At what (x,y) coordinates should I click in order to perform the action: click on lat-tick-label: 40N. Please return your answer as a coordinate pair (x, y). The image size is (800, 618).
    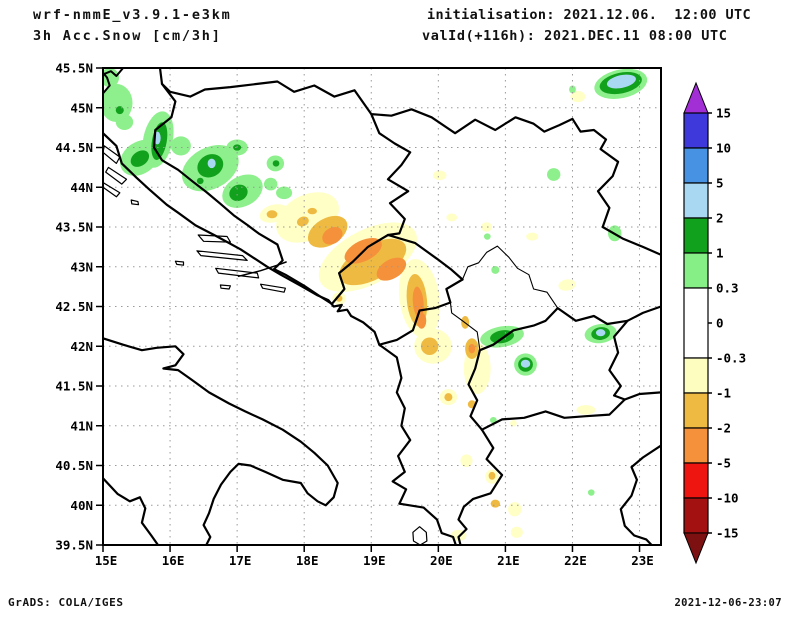
    Looking at the image, I should click on (81, 505).